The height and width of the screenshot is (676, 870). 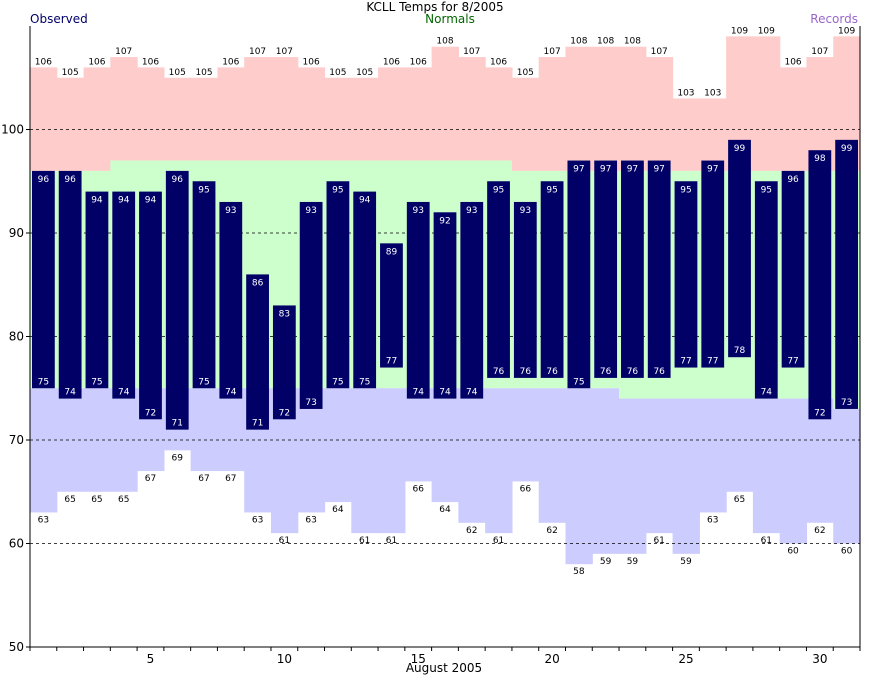 What do you see at coordinates (740, 351) in the screenshot?
I see `observed-low-label: 78` at bounding box center [740, 351].